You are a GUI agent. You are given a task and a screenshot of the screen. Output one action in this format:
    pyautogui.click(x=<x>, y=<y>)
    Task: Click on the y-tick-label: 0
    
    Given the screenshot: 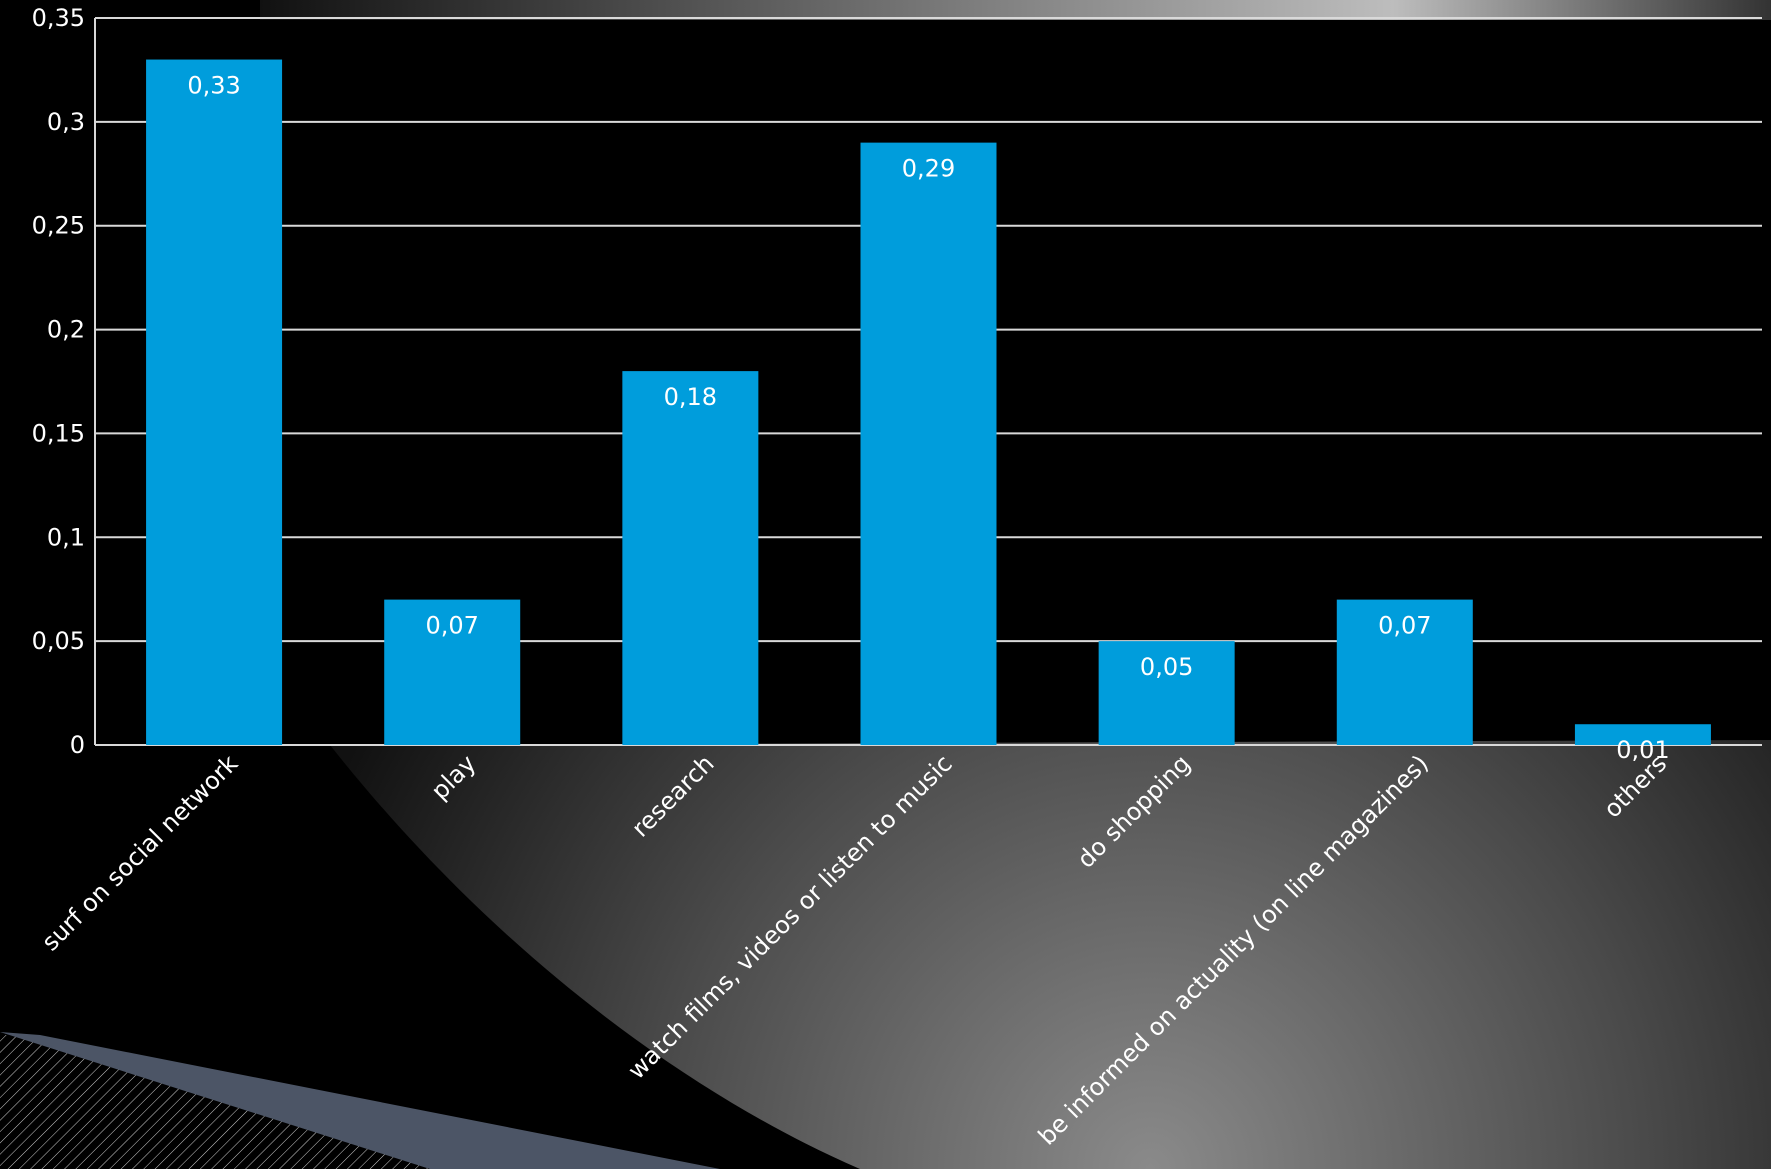 What is the action you would take?
    pyautogui.click(x=77, y=745)
    